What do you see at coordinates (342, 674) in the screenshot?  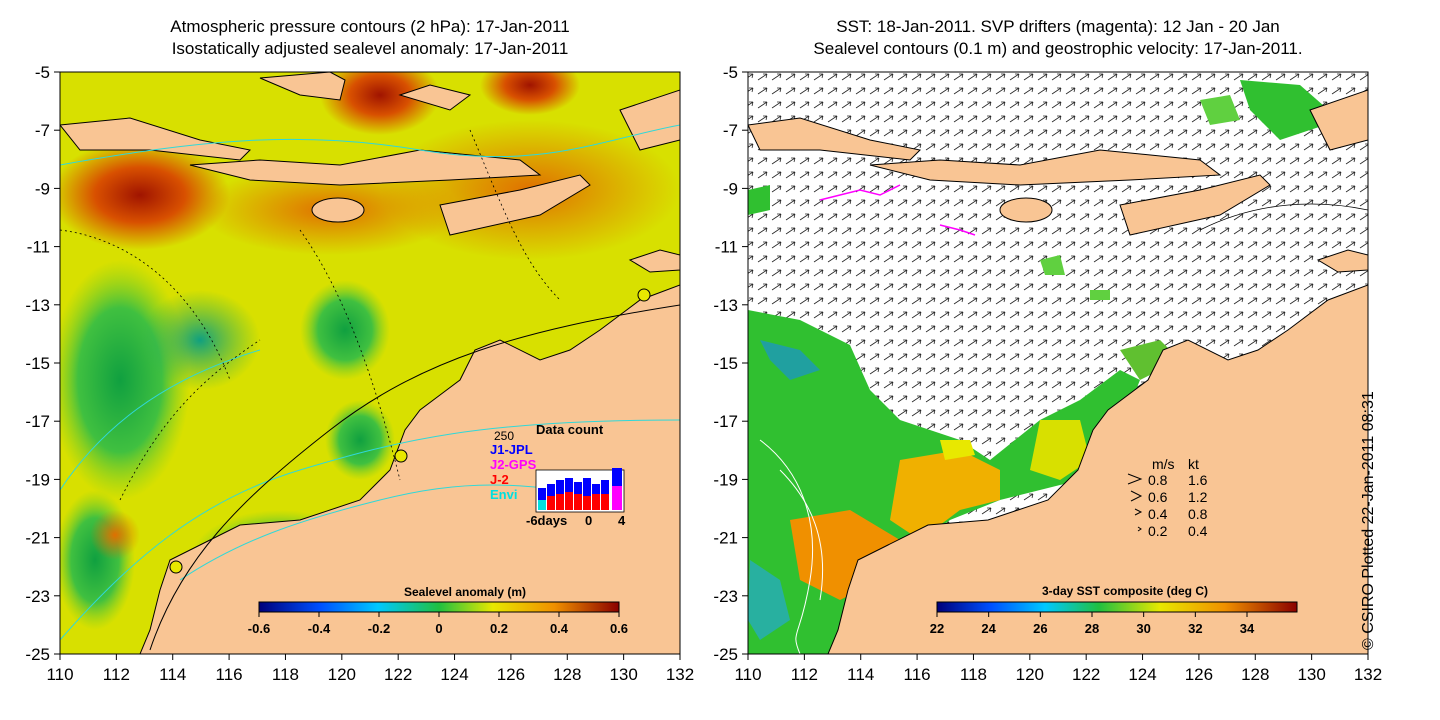 I see `left-x-tick-label: 120` at bounding box center [342, 674].